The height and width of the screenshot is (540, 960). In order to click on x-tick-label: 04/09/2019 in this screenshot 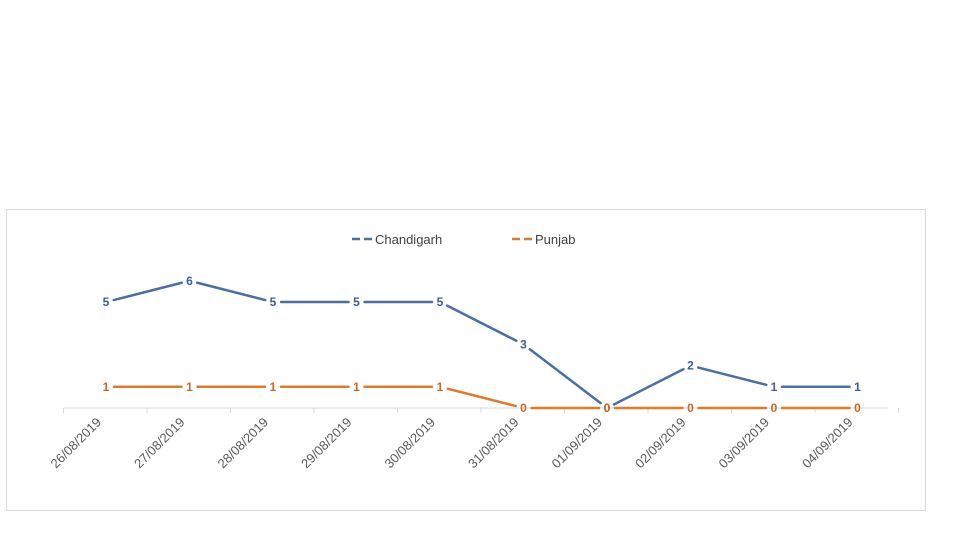, I will do `click(827, 443)`.